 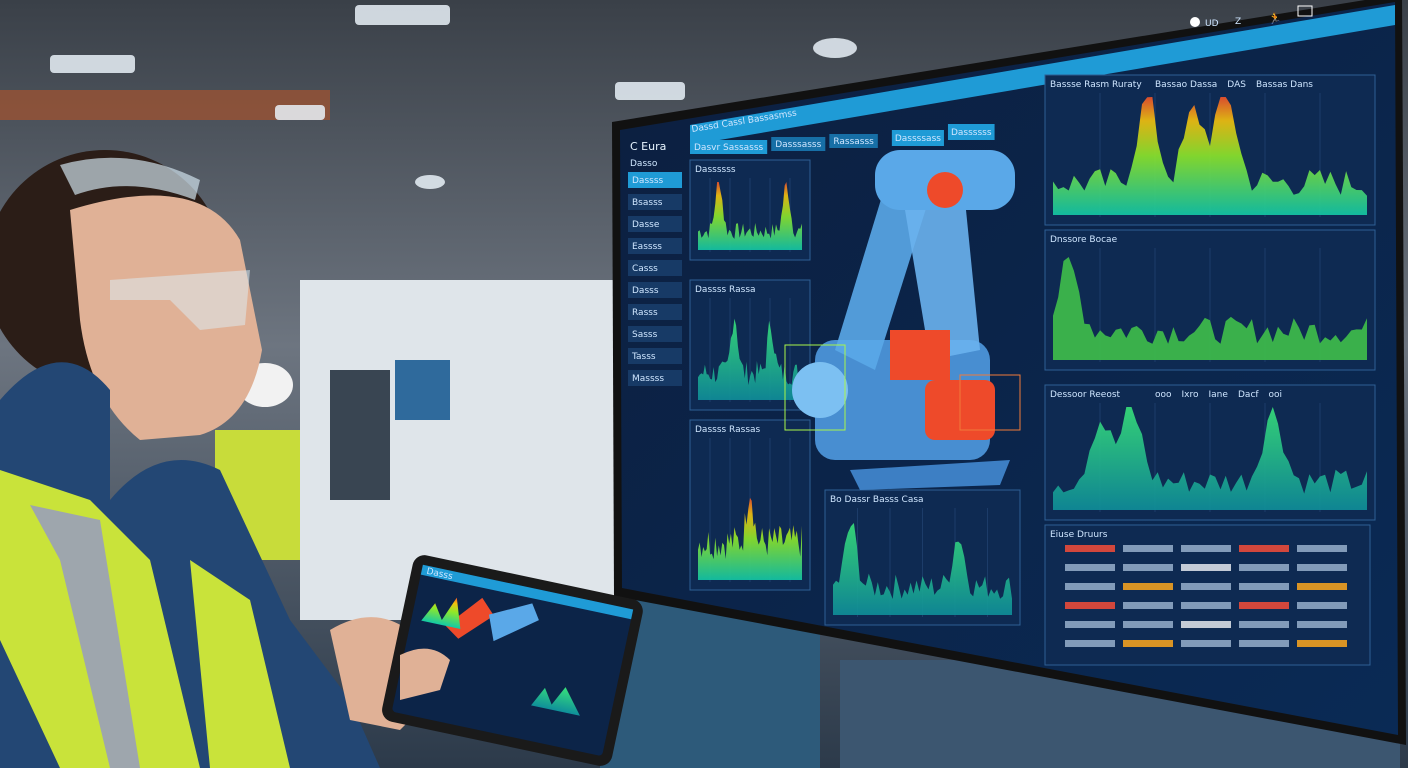 What do you see at coordinates (877, 500) in the screenshot?
I see `panel-title: Bo Dassr Basss Casa` at bounding box center [877, 500].